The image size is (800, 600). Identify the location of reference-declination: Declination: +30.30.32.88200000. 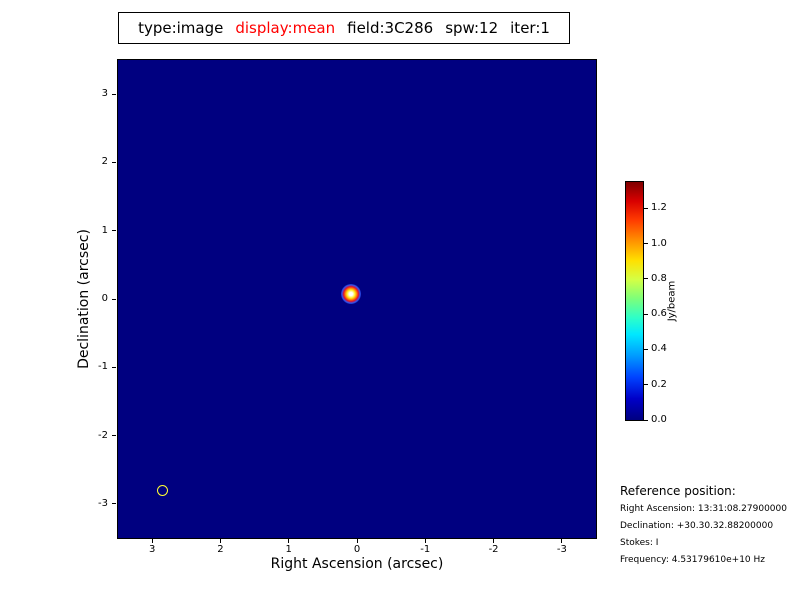
(697, 526).